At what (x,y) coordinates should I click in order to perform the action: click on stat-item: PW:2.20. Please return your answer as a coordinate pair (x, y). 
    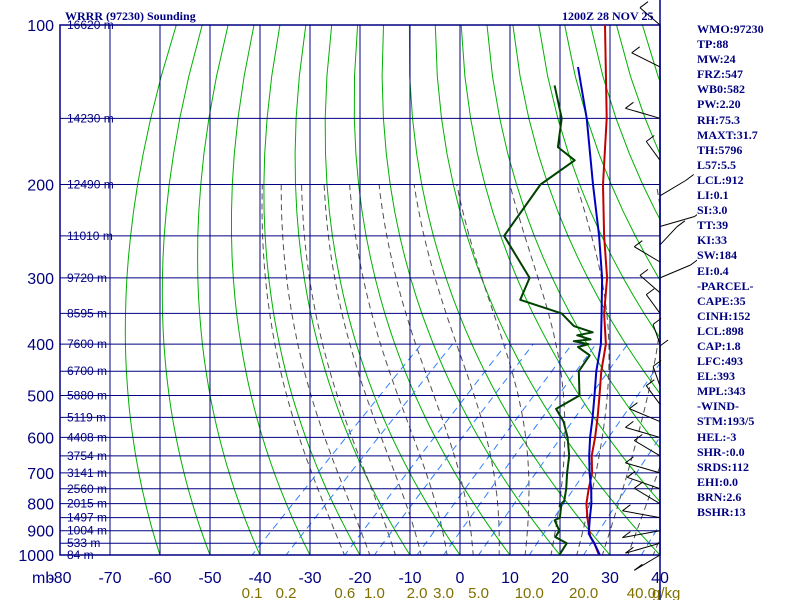
    Looking at the image, I should click on (748, 105).